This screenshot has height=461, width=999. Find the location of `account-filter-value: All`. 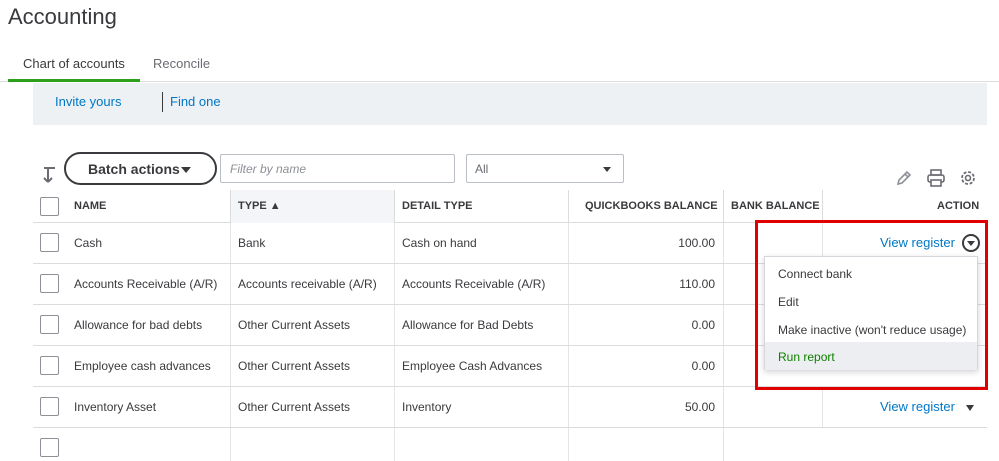

account-filter-value: All is located at coordinates (482, 169).